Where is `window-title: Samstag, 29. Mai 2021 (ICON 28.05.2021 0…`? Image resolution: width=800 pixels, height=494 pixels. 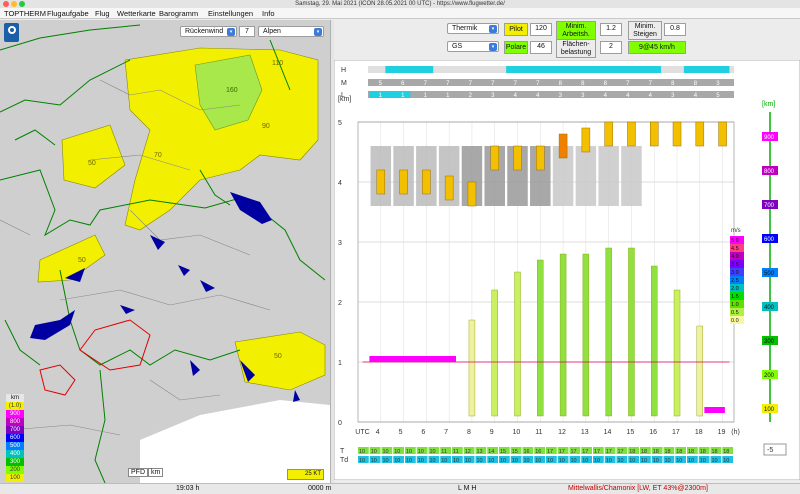
window-title: Samstag, 29. Mai 2021 (ICON 28.05.2021 0… is located at coordinates (400, 4).